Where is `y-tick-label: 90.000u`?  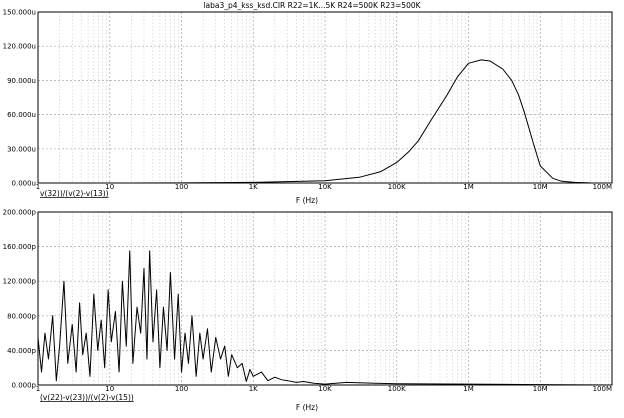 y-tick-label: 90.000u is located at coordinates (21, 81).